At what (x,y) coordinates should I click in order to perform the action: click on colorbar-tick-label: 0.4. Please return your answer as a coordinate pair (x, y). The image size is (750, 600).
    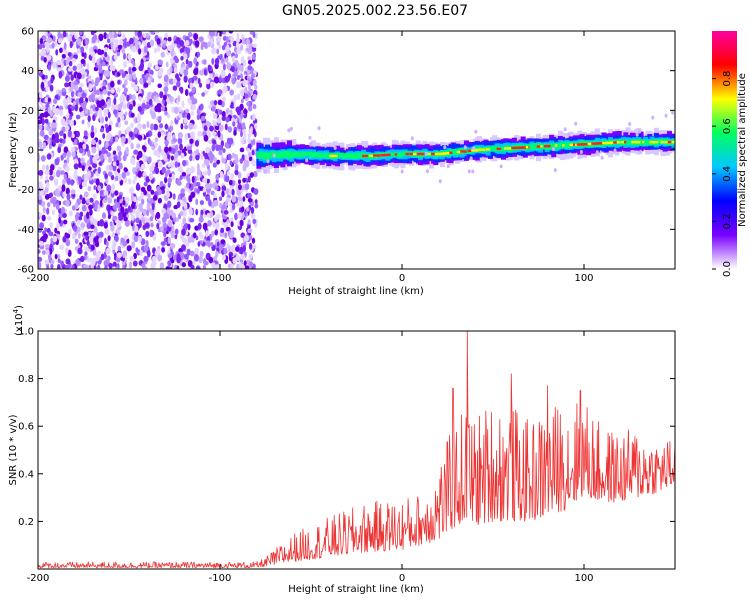
    Looking at the image, I should click on (727, 174).